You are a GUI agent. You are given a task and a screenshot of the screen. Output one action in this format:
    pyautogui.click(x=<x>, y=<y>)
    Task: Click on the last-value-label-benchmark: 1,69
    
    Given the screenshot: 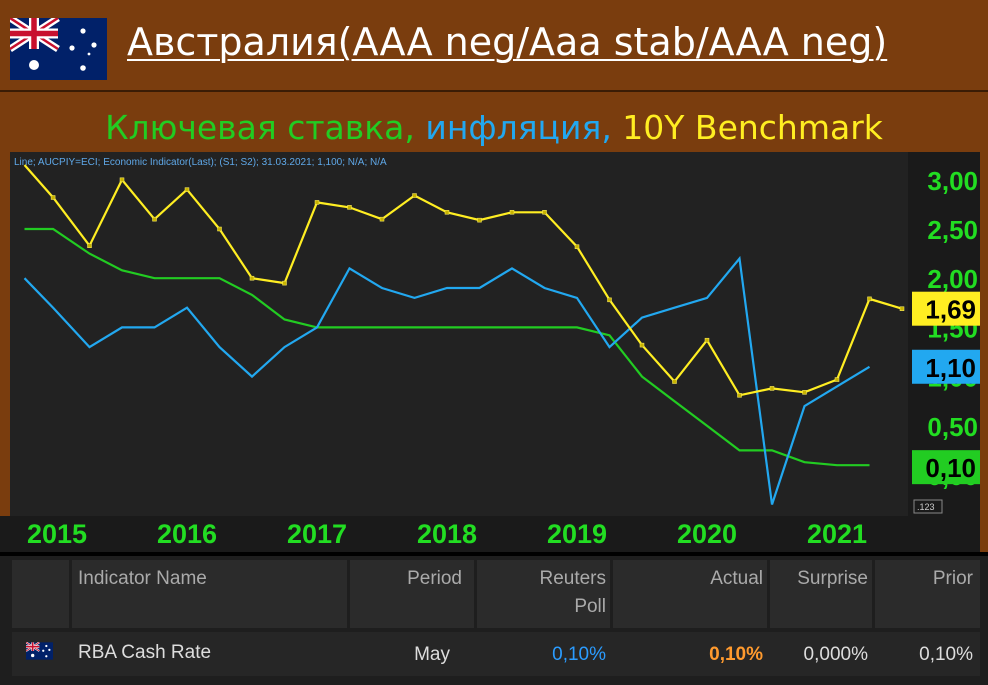 What is the action you would take?
    pyautogui.click(x=950, y=310)
    